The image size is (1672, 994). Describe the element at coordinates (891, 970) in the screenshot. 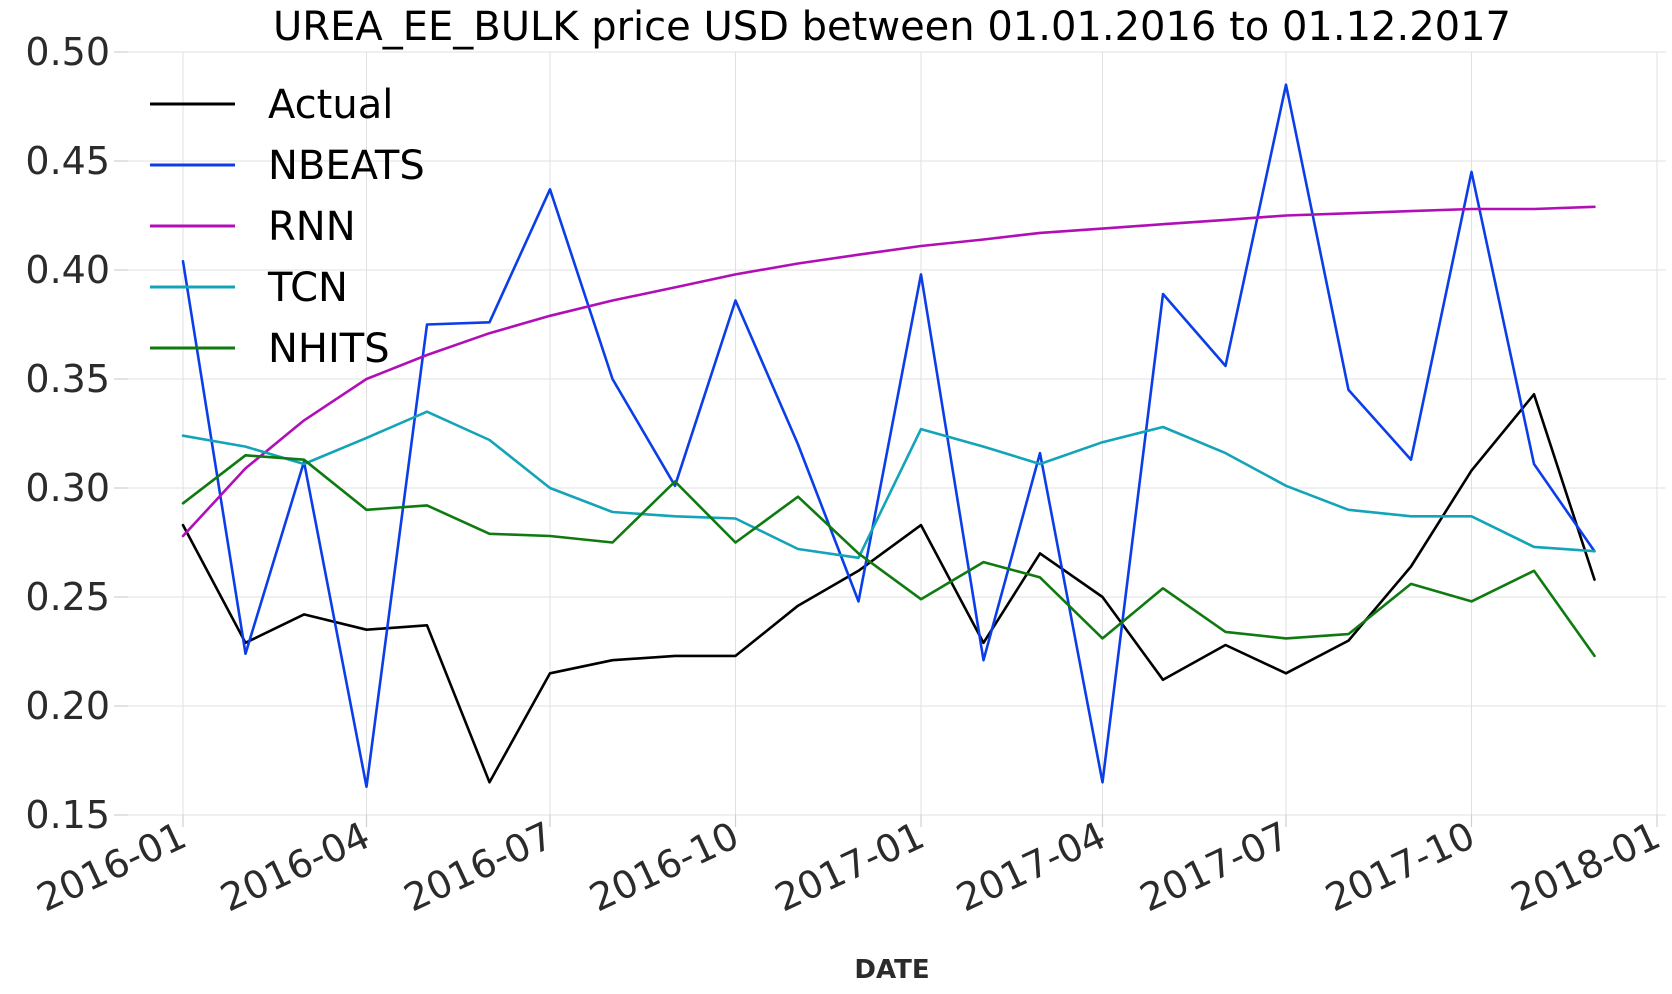

I see `x-axis-label: DATE` at that location.